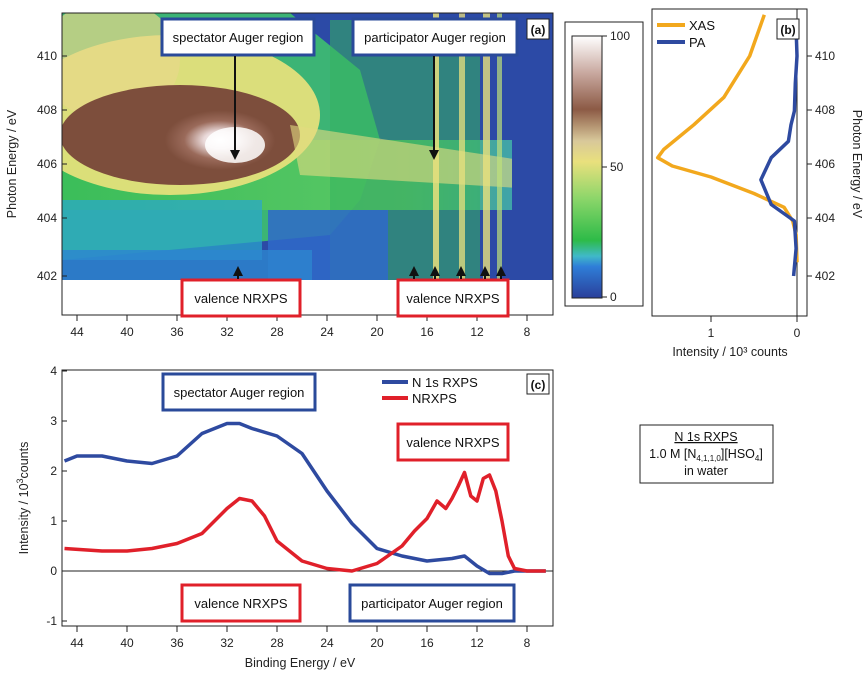 Image resolution: width=863 pixels, height=673 pixels. I want to click on panel-a-y-axis-title: Photon Energy / eV, so click(12, 163).